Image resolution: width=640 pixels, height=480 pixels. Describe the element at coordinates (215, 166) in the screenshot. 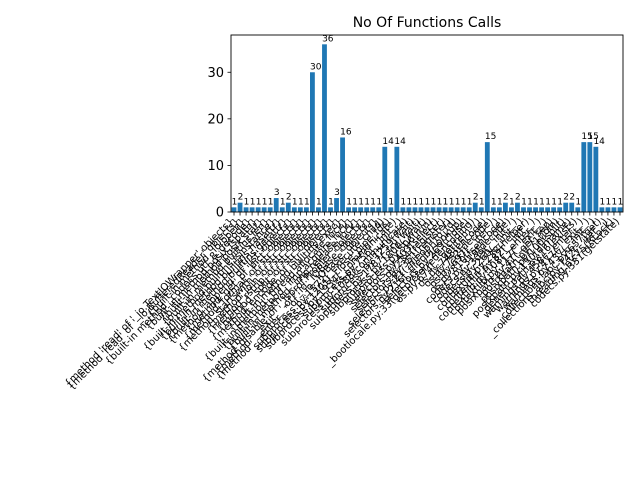

I see `y-tick-label: 10` at that location.